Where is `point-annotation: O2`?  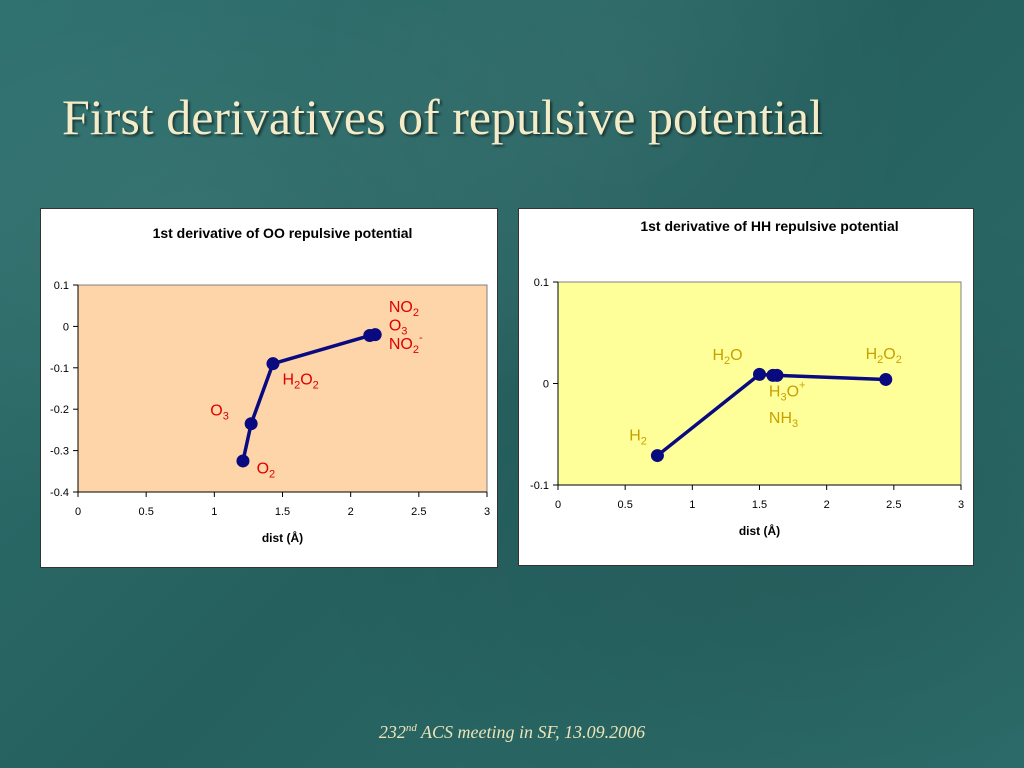 point-annotation: O2 is located at coordinates (266, 470).